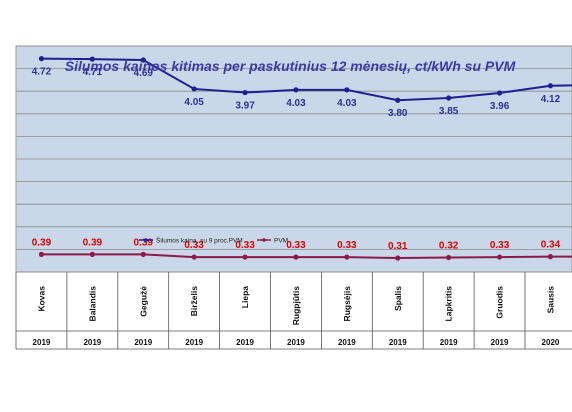 The width and height of the screenshot is (572, 412). What do you see at coordinates (551, 245) in the screenshot?
I see `data-label: 0.34` at bounding box center [551, 245].